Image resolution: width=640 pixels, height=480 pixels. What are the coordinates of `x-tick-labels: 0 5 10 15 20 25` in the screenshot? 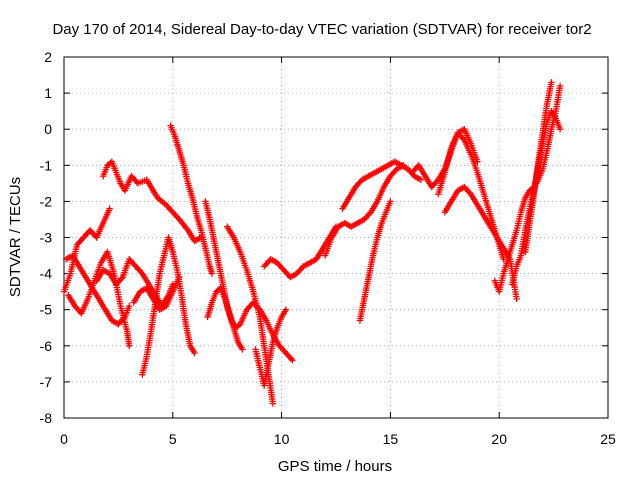 It's located at (338, 439).